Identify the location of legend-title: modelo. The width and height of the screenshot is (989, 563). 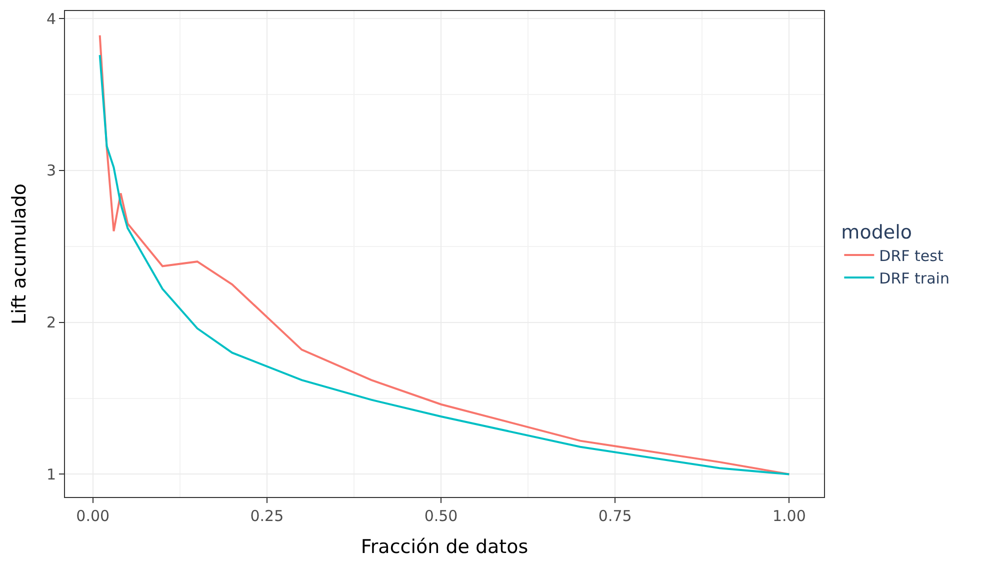
(876, 233).